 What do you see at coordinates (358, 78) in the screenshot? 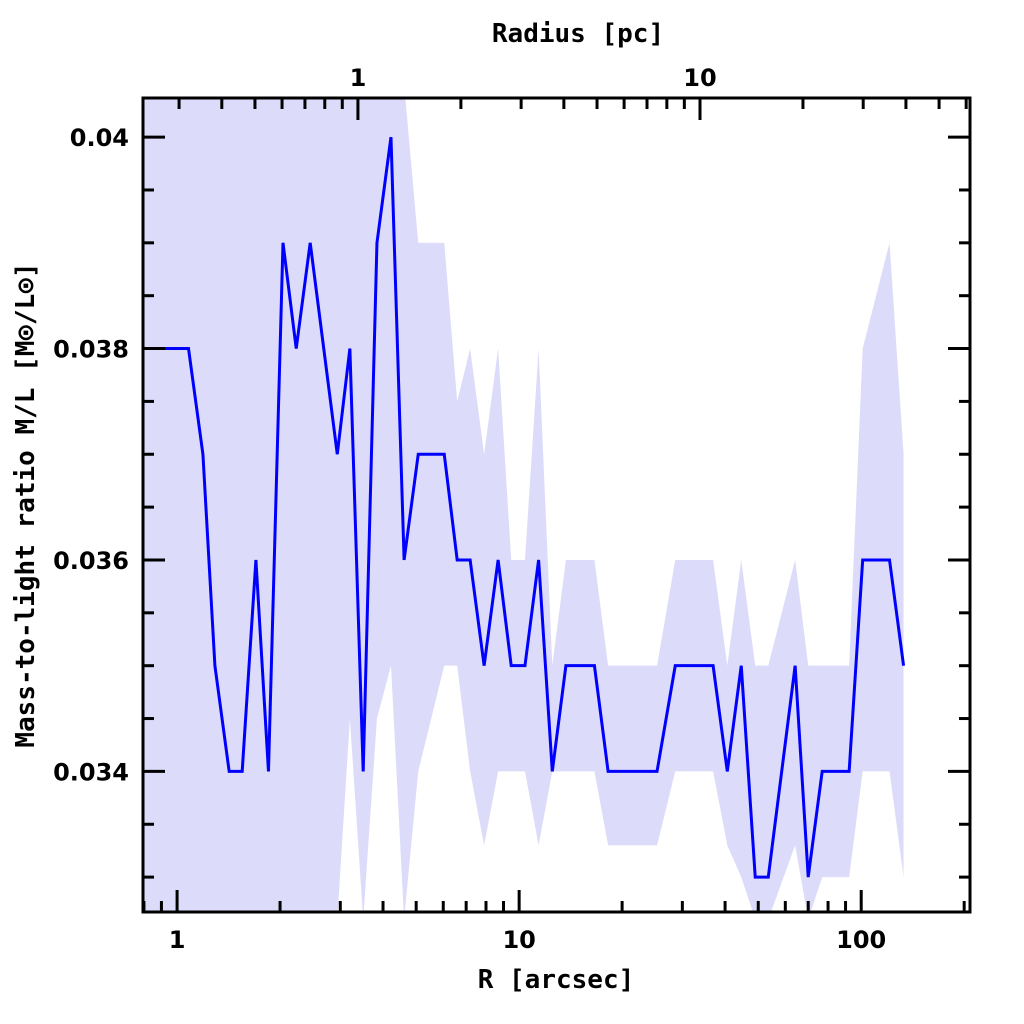
I see `top-tick-label: 1` at bounding box center [358, 78].